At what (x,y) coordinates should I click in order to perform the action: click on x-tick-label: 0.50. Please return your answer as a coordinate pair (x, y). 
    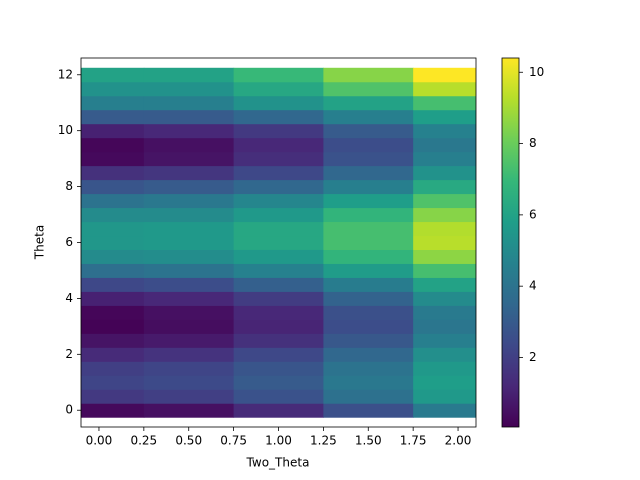
    Looking at the image, I should click on (188, 441).